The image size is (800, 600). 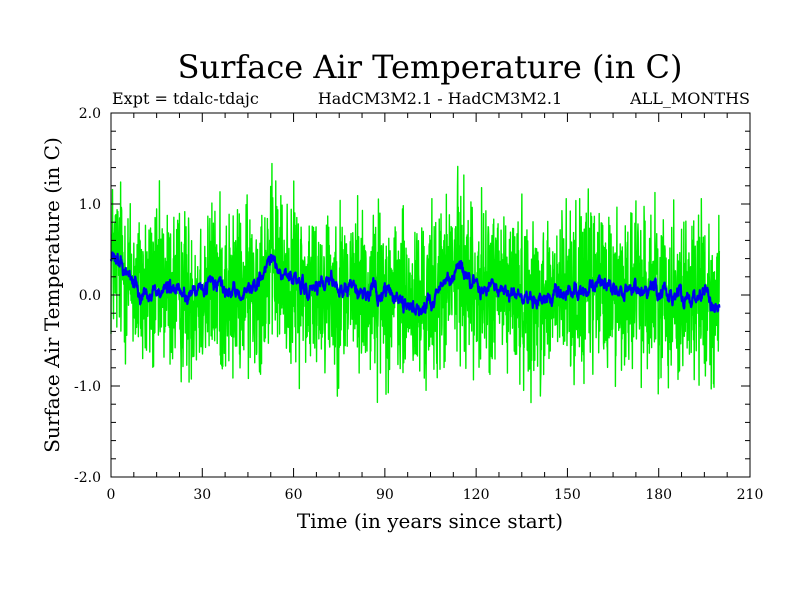 I want to click on x-tick-label: 90, so click(x=385, y=495).